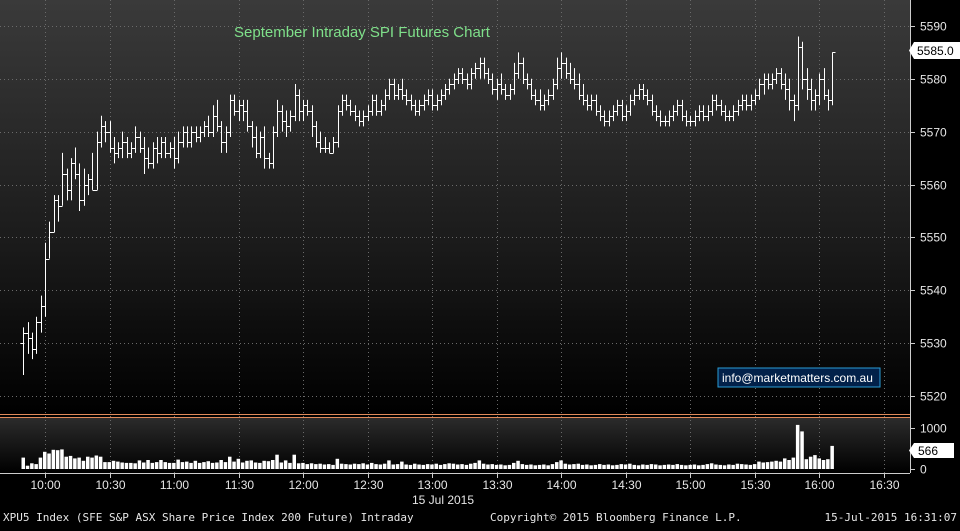 The image size is (960, 531). I want to click on watermark-text: info@marketmatters.com.au, so click(797, 378).